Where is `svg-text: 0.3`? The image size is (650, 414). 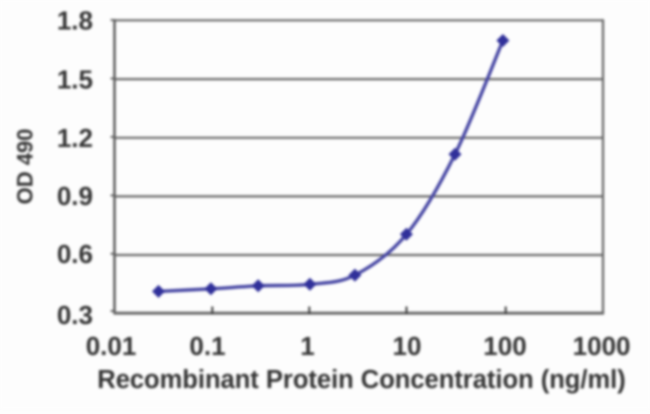 svg-text: 0.3 is located at coordinates (75, 315).